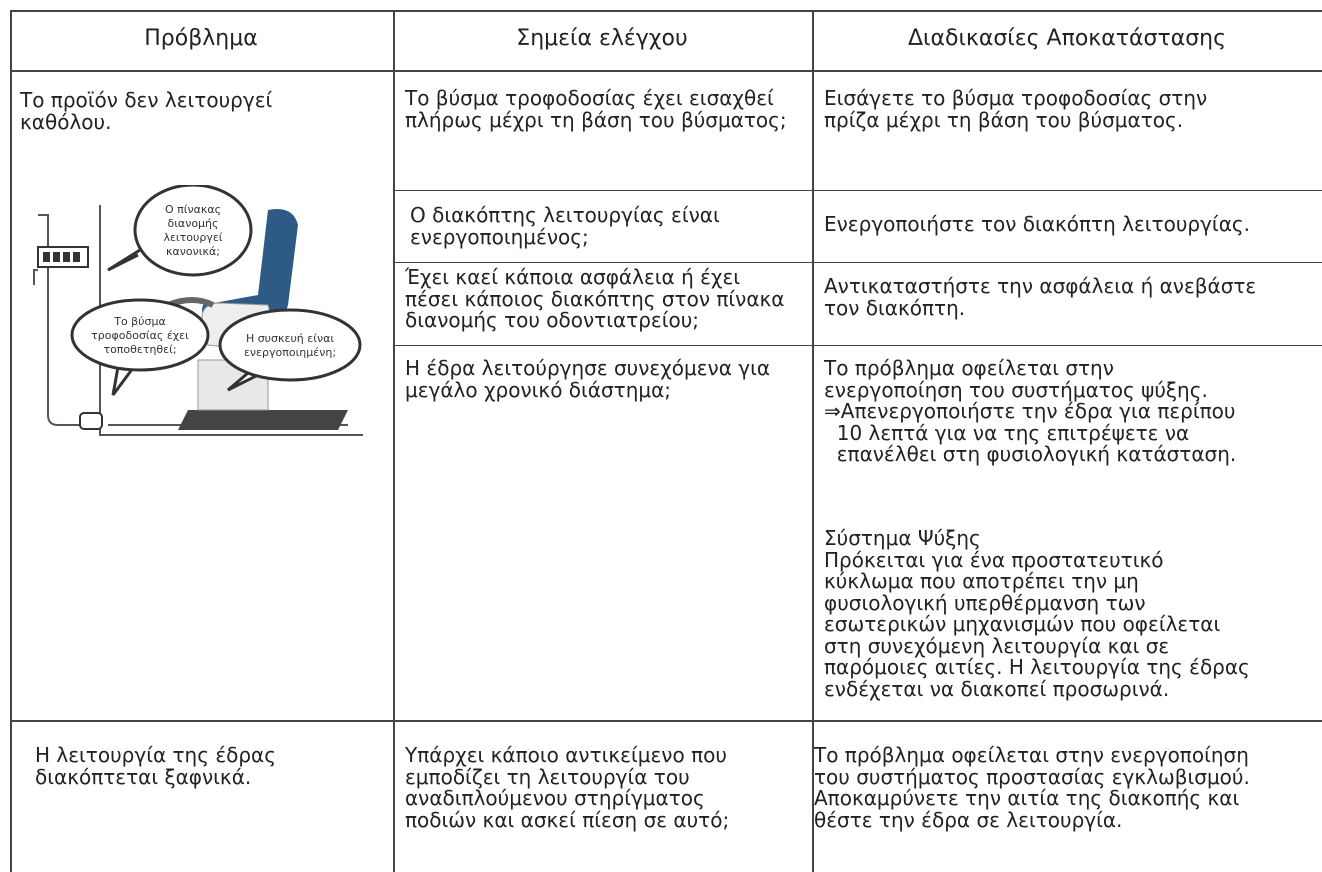 The height and width of the screenshot is (872, 1322). What do you see at coordinates (997, 645) in the screenshot?
I see `note: στη συνεχόμενη λειτουργία και σε` at bounding box center [997, 645].